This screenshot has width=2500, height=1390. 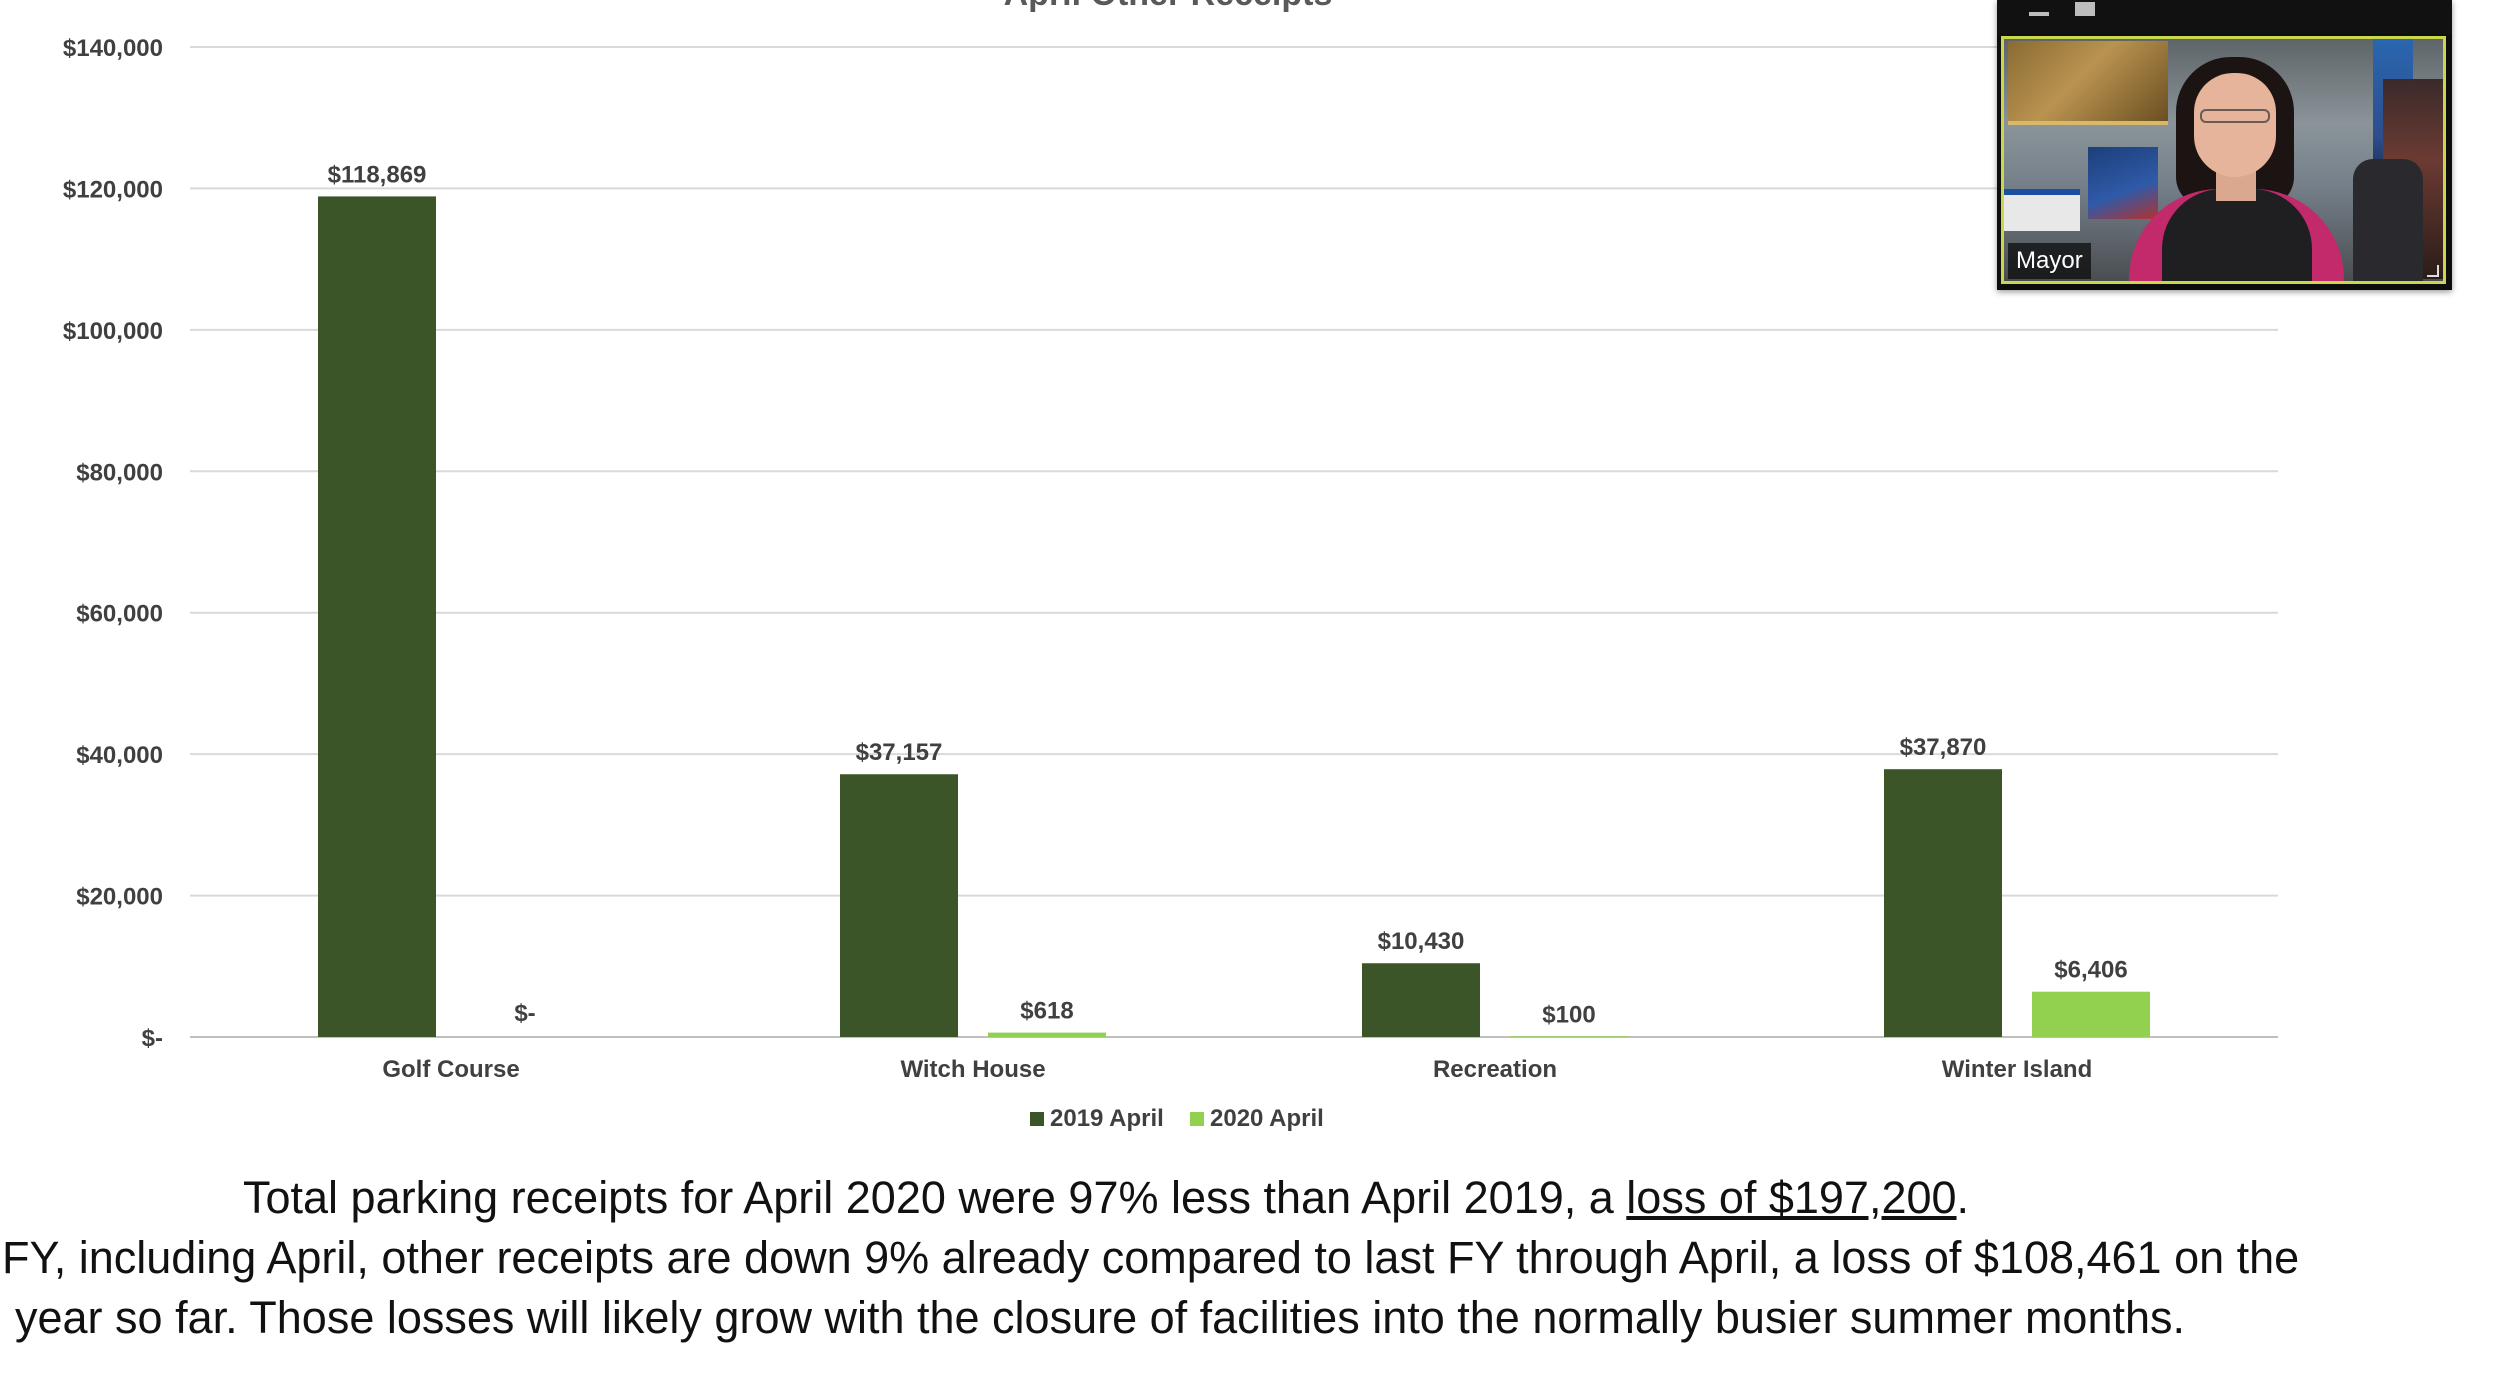 I want to click on x-tick-label: Winter Island, so click(x=2017, y=1069).